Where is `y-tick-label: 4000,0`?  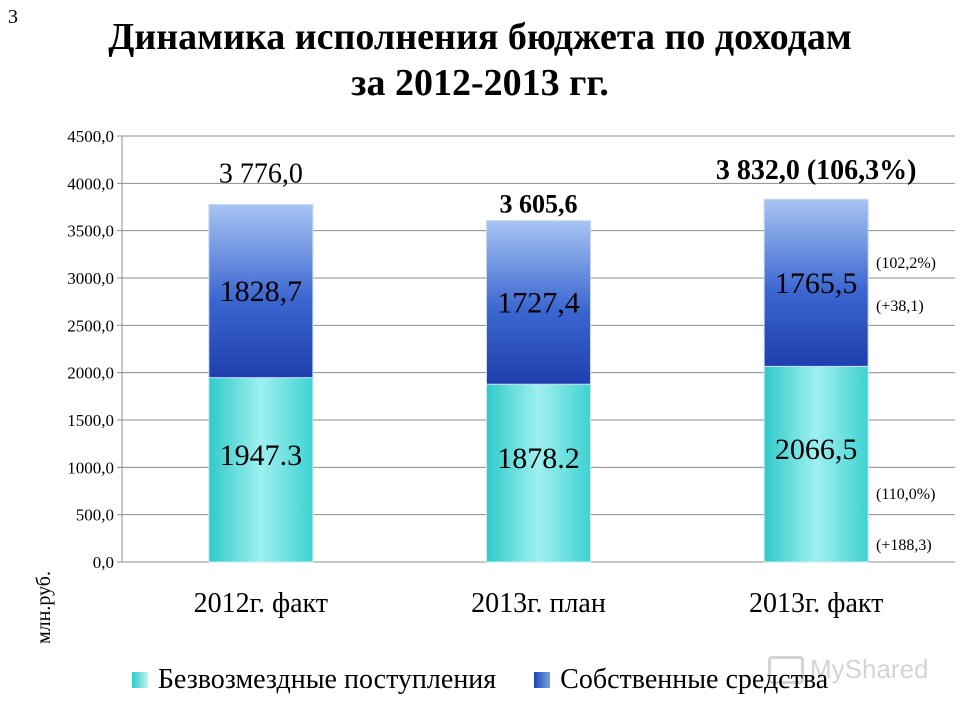 y-tick-label: 4000,0 is located at coordinates (90, 183).